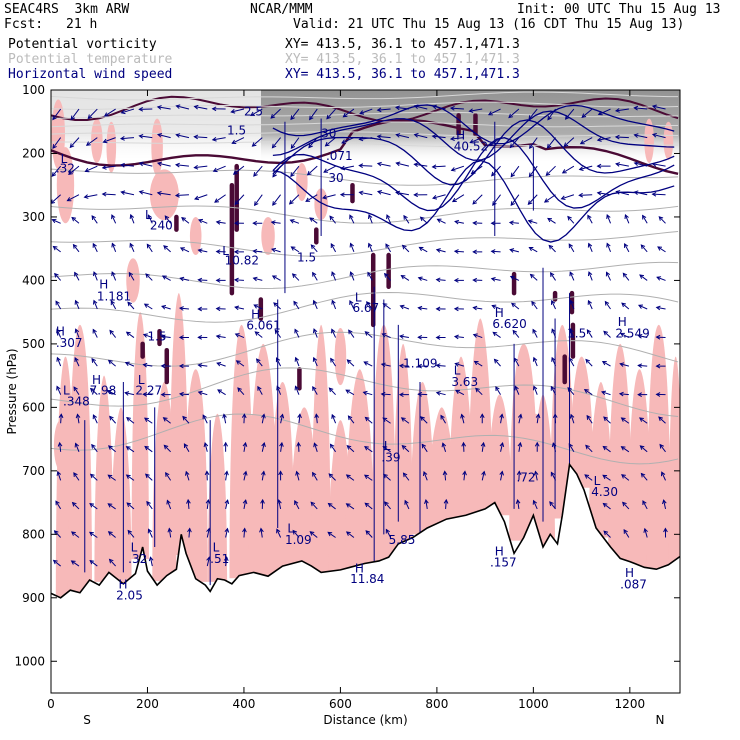 This screenshot has height=740, width=740. What do you see at coordinates (236, 130) in the screenshot?
I see `extrema-label: 1.5` at bounding box center [236, 130].